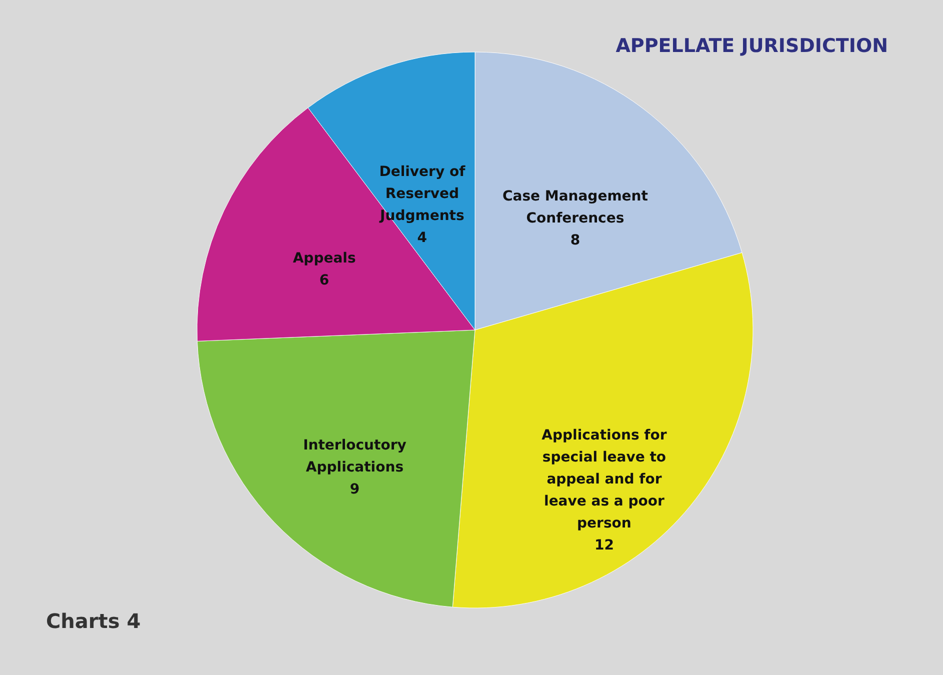 This screenshot has height=675, width=943. I want to click on data-label: 6, so click(324, 280).